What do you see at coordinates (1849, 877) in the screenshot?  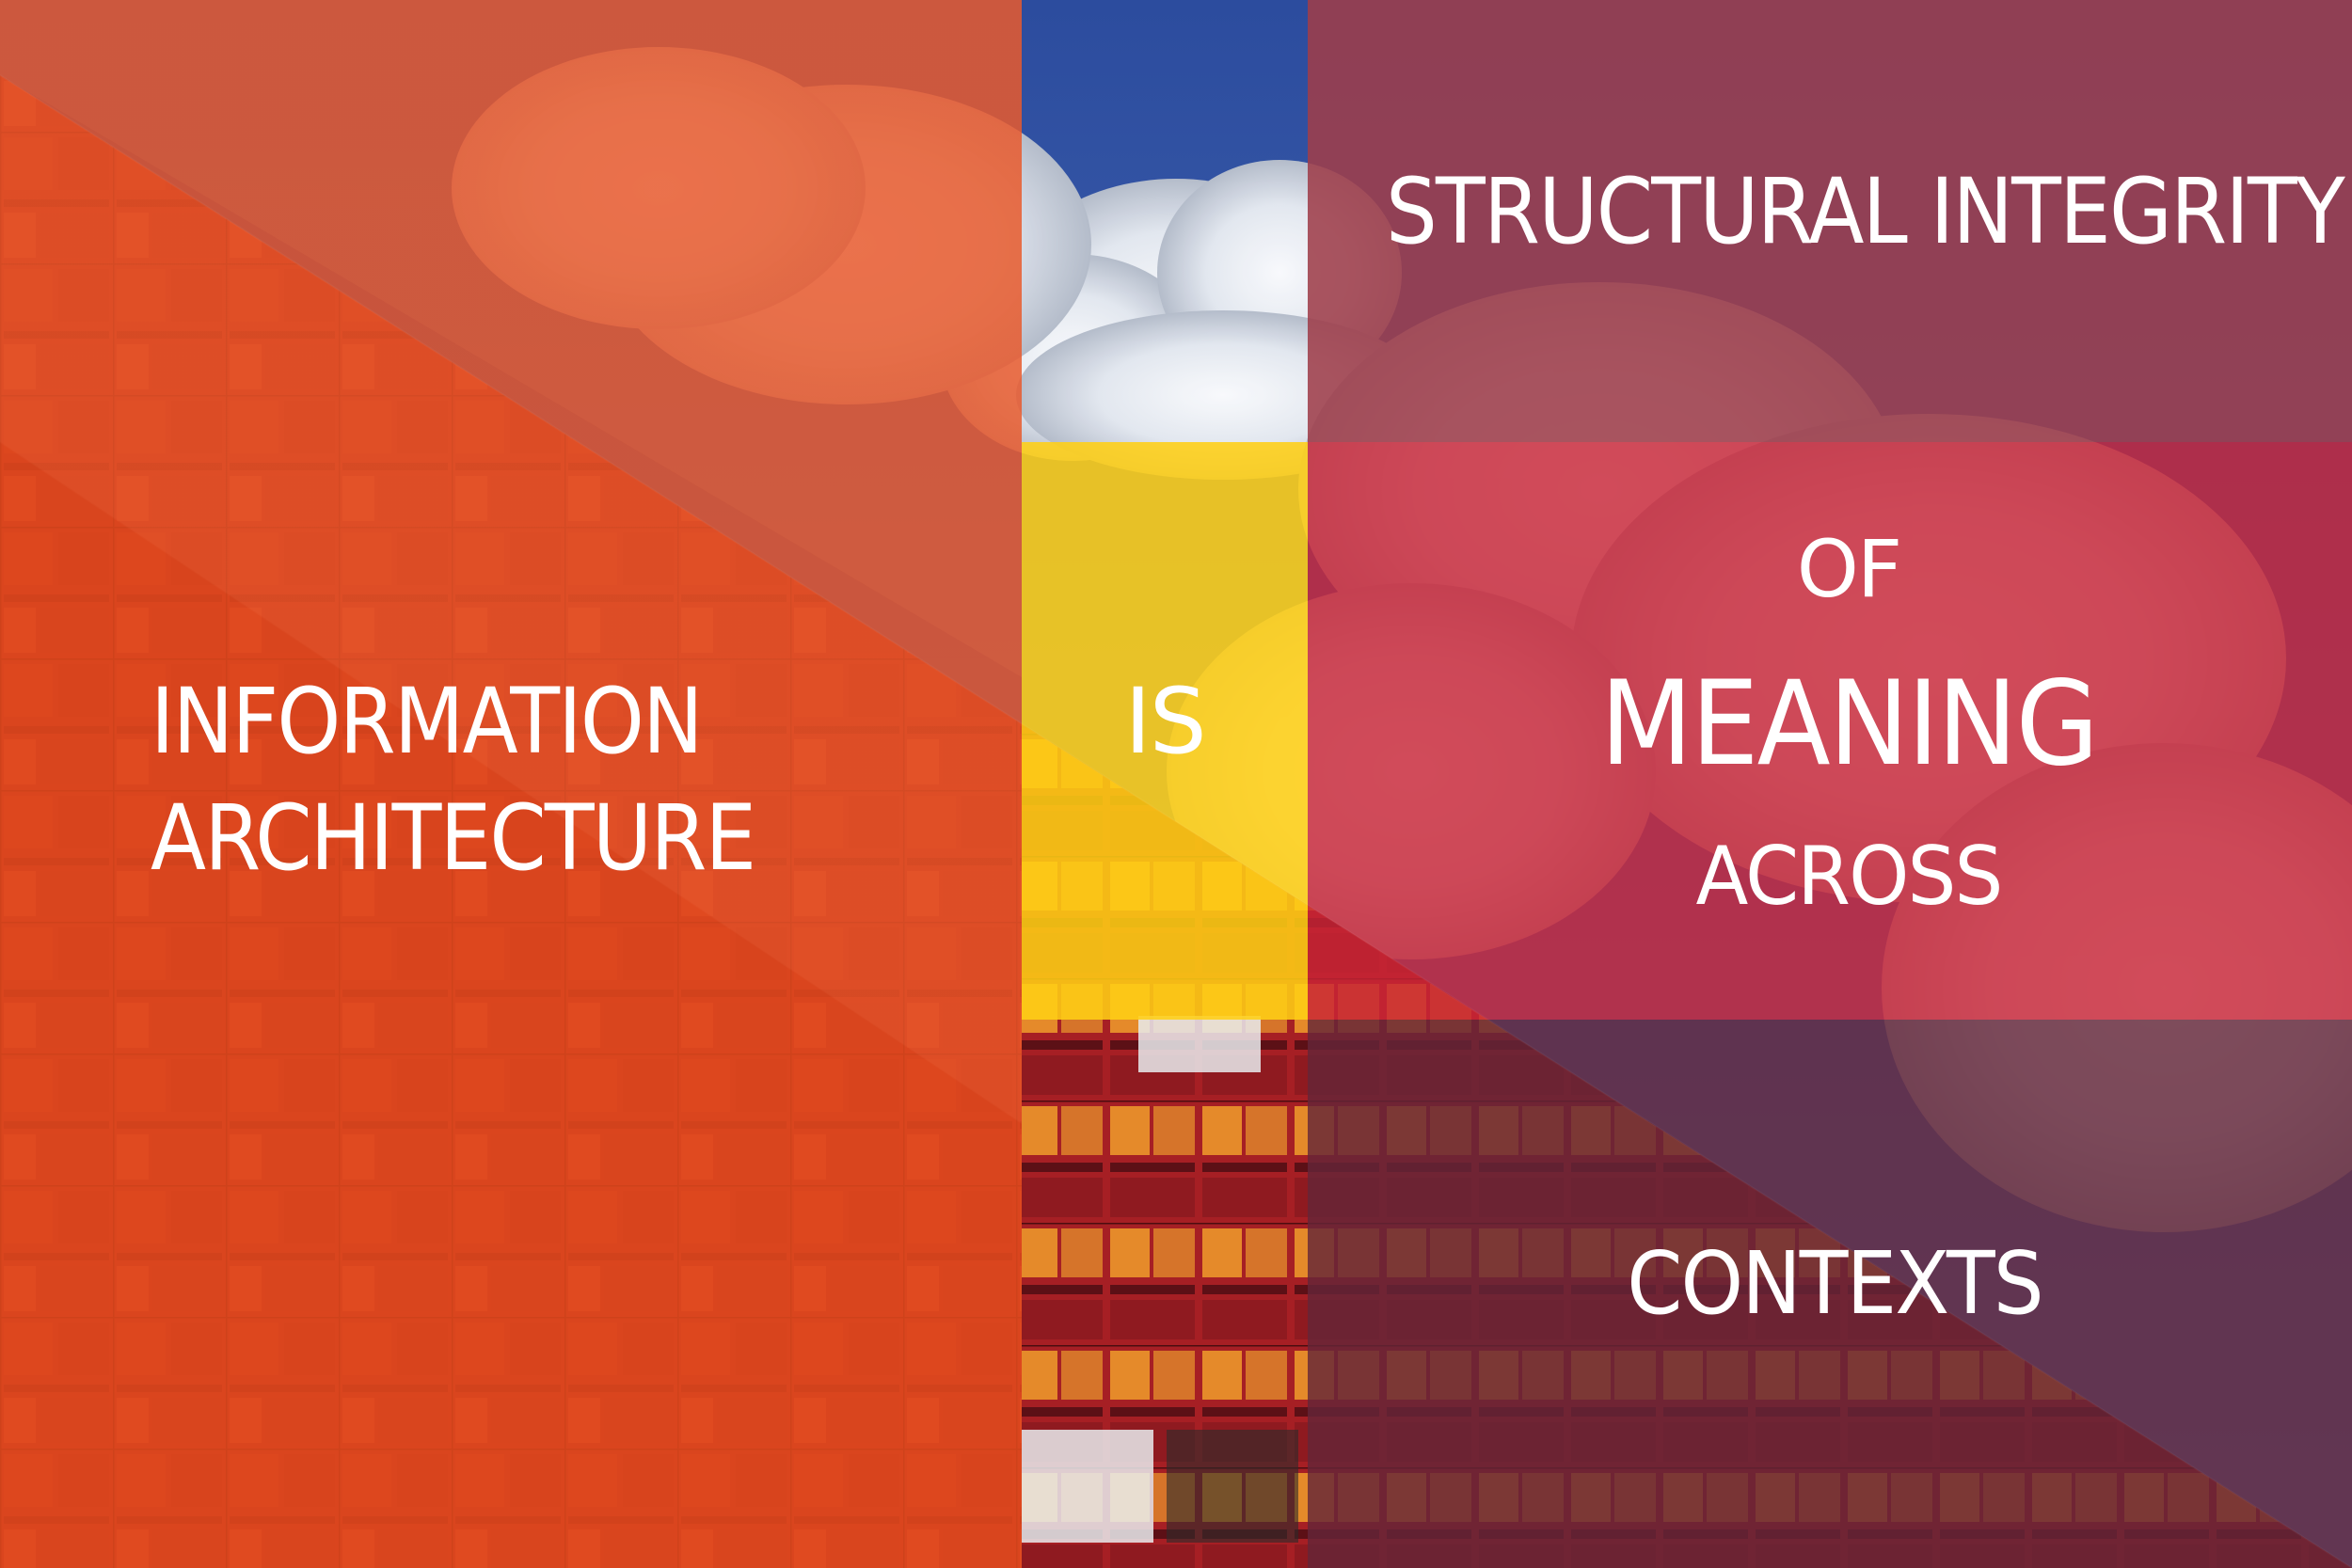 I see `across-text: ACROSS` at bounding box center [1849, 877].